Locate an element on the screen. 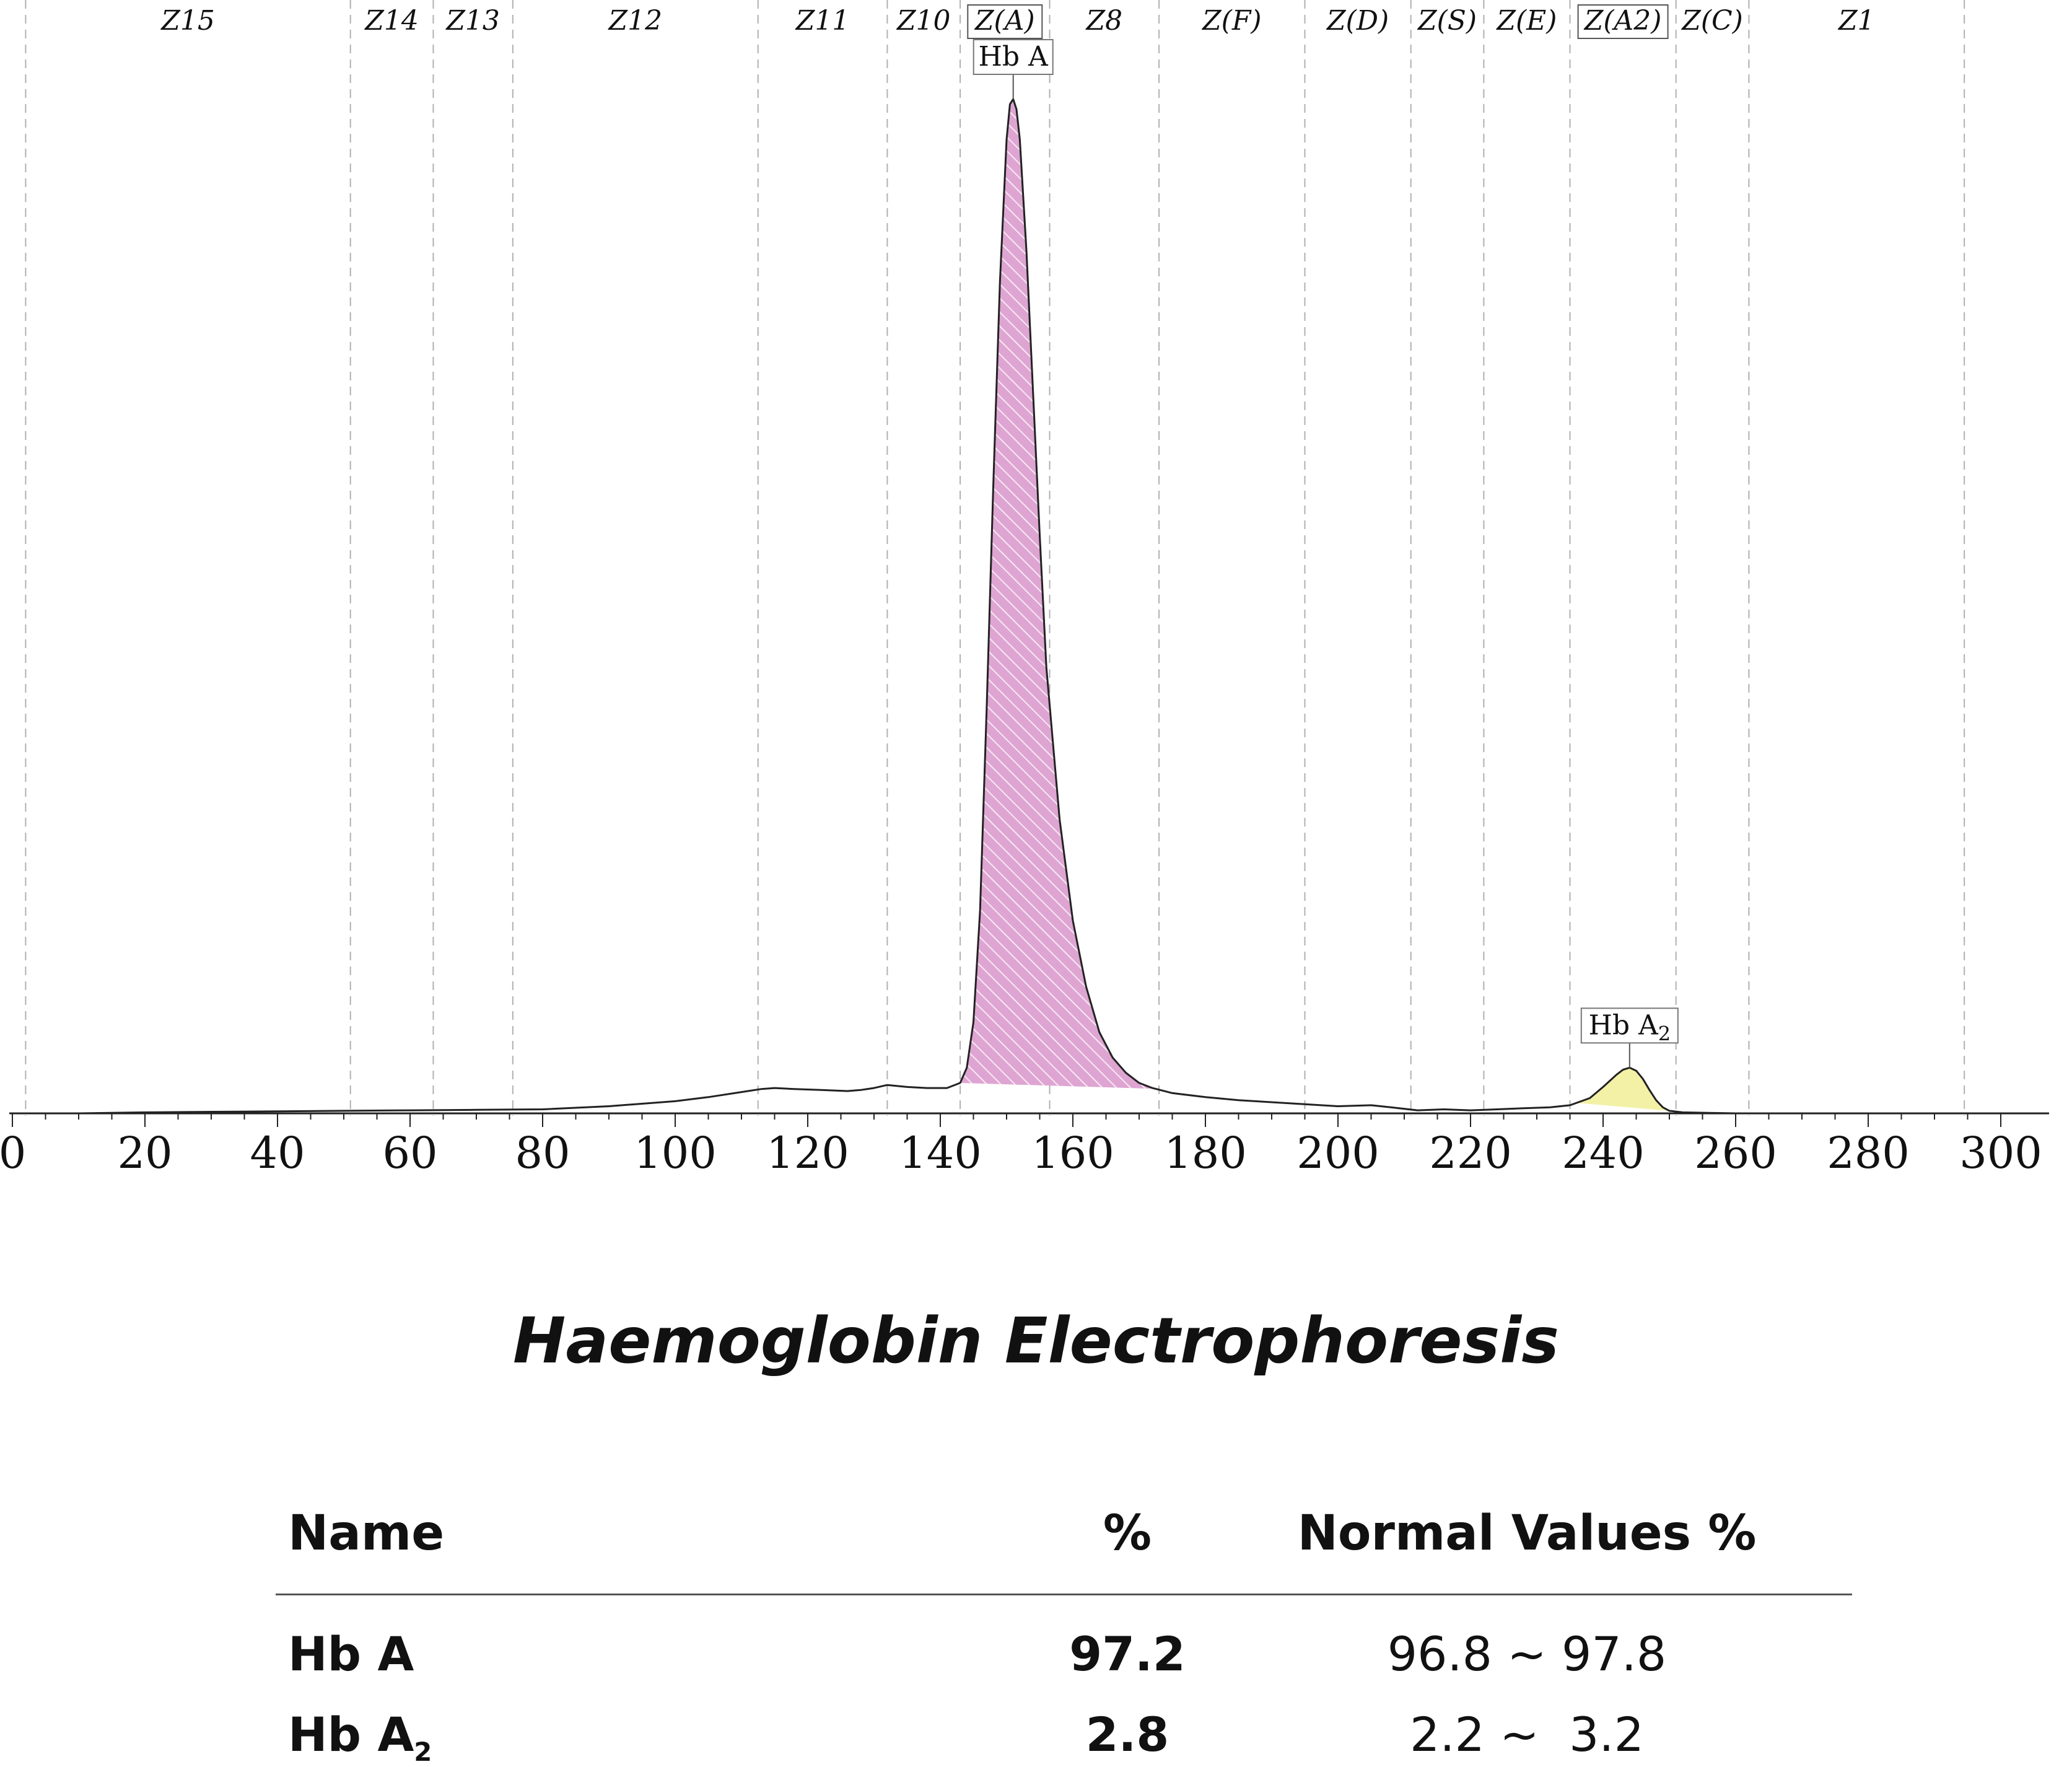  peak-label: Hb A2 is located at coordinates (1629, 1027).